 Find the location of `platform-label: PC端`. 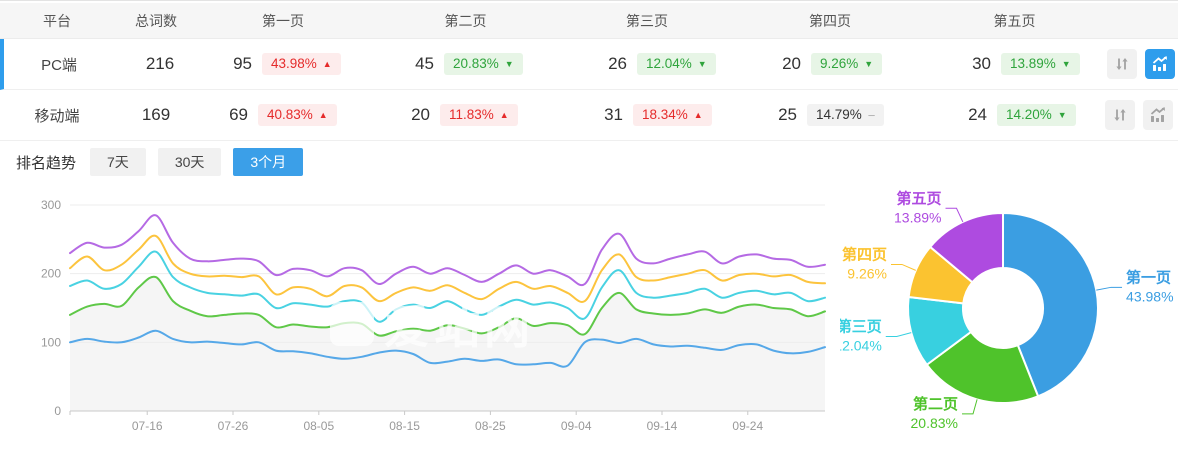

platform-label: PC端 is located at coordinates (59, 65).